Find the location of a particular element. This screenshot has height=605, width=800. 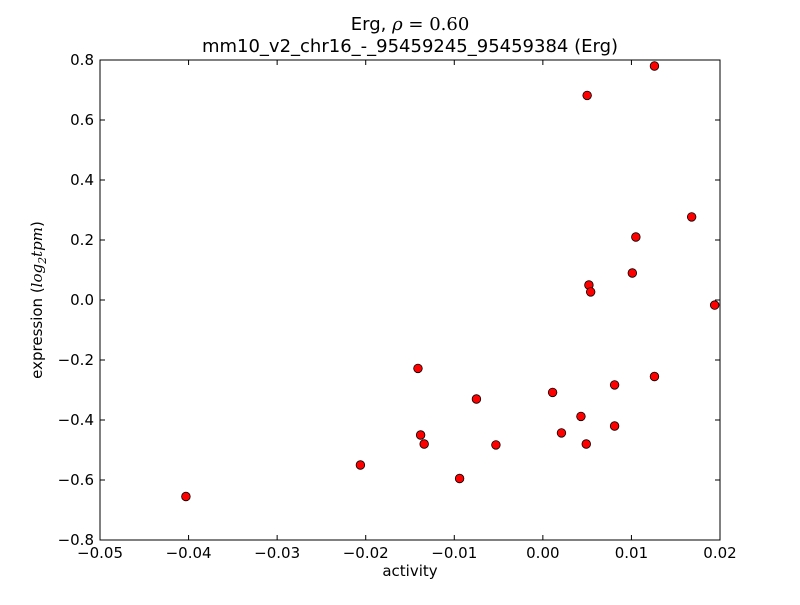

y-tick-label: −0.2 is located at coordinates (76, 360).